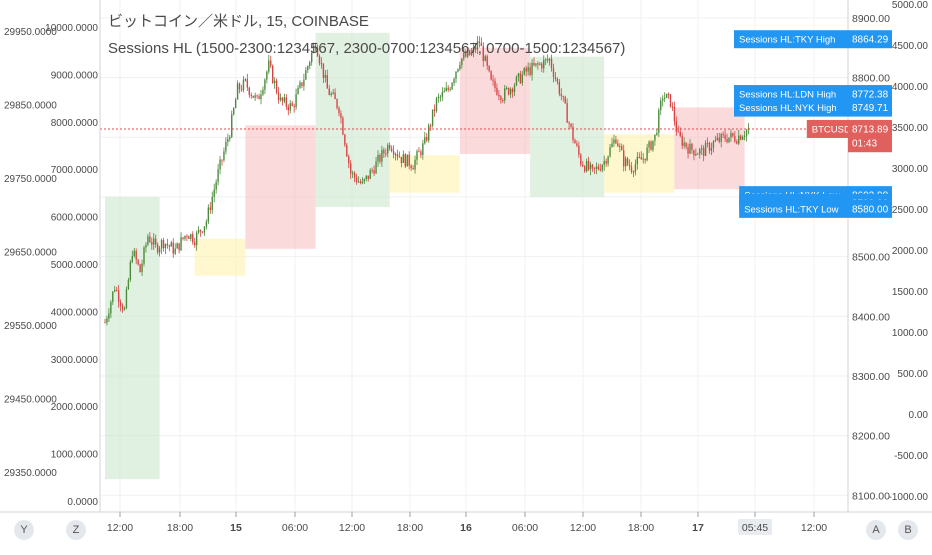 This screenshot has height=555, width=932. What do you see at coordinates (910, 292) in the screenshot?
I see `outer-right-tick-label: 1500.00` at bounding box center [910, 292].